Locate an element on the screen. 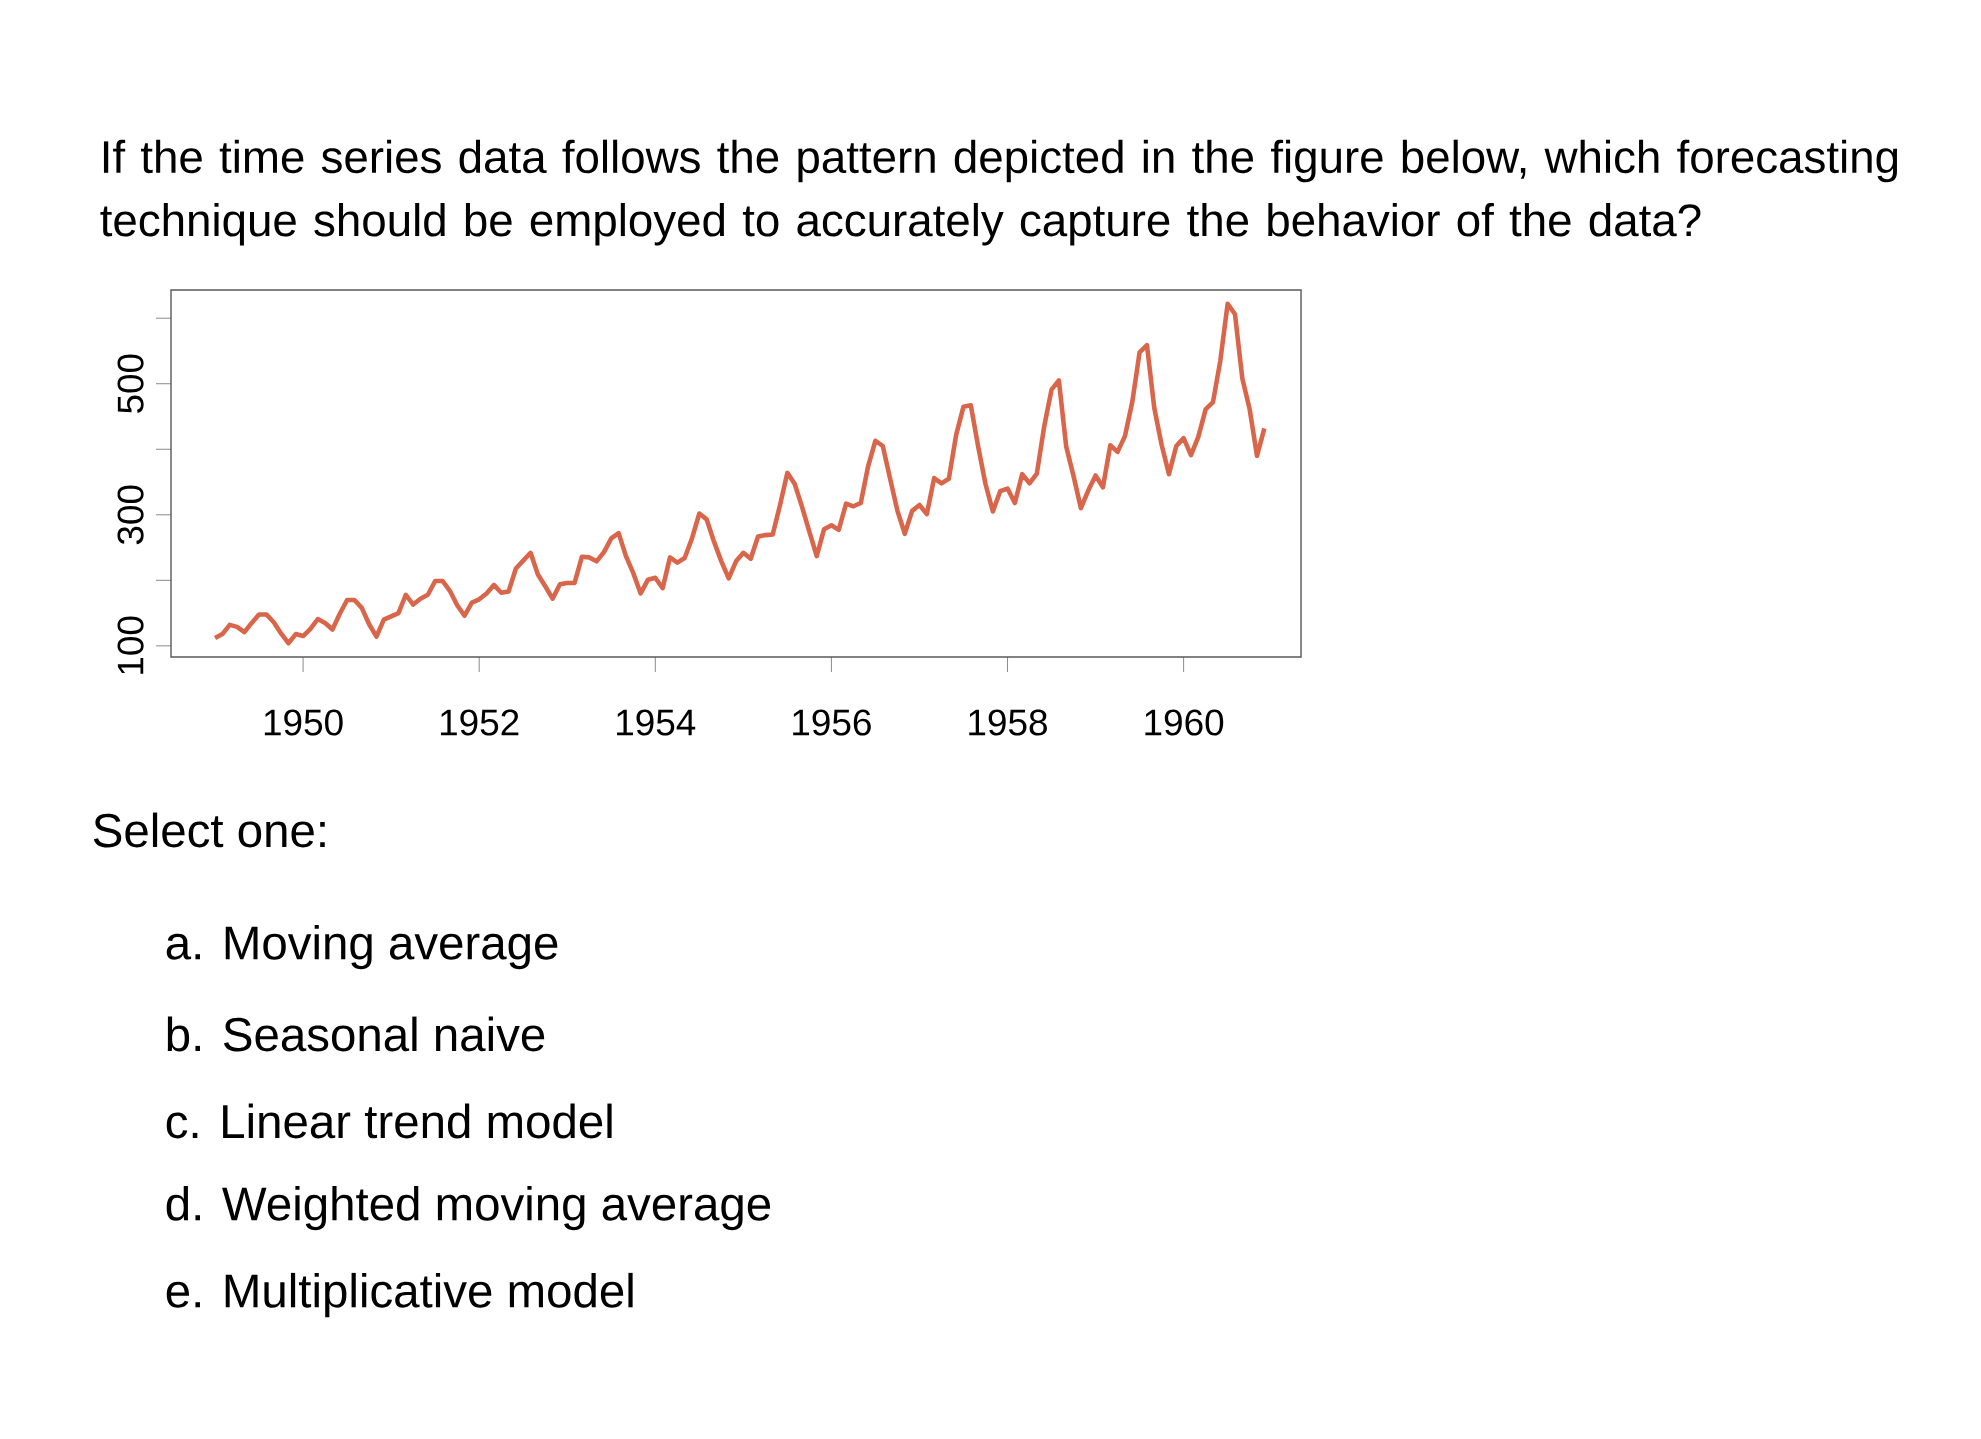 The height and width of the screenshot is (1439, 1981). x-tick-label: 1952 is located at coordinates (479, 722).